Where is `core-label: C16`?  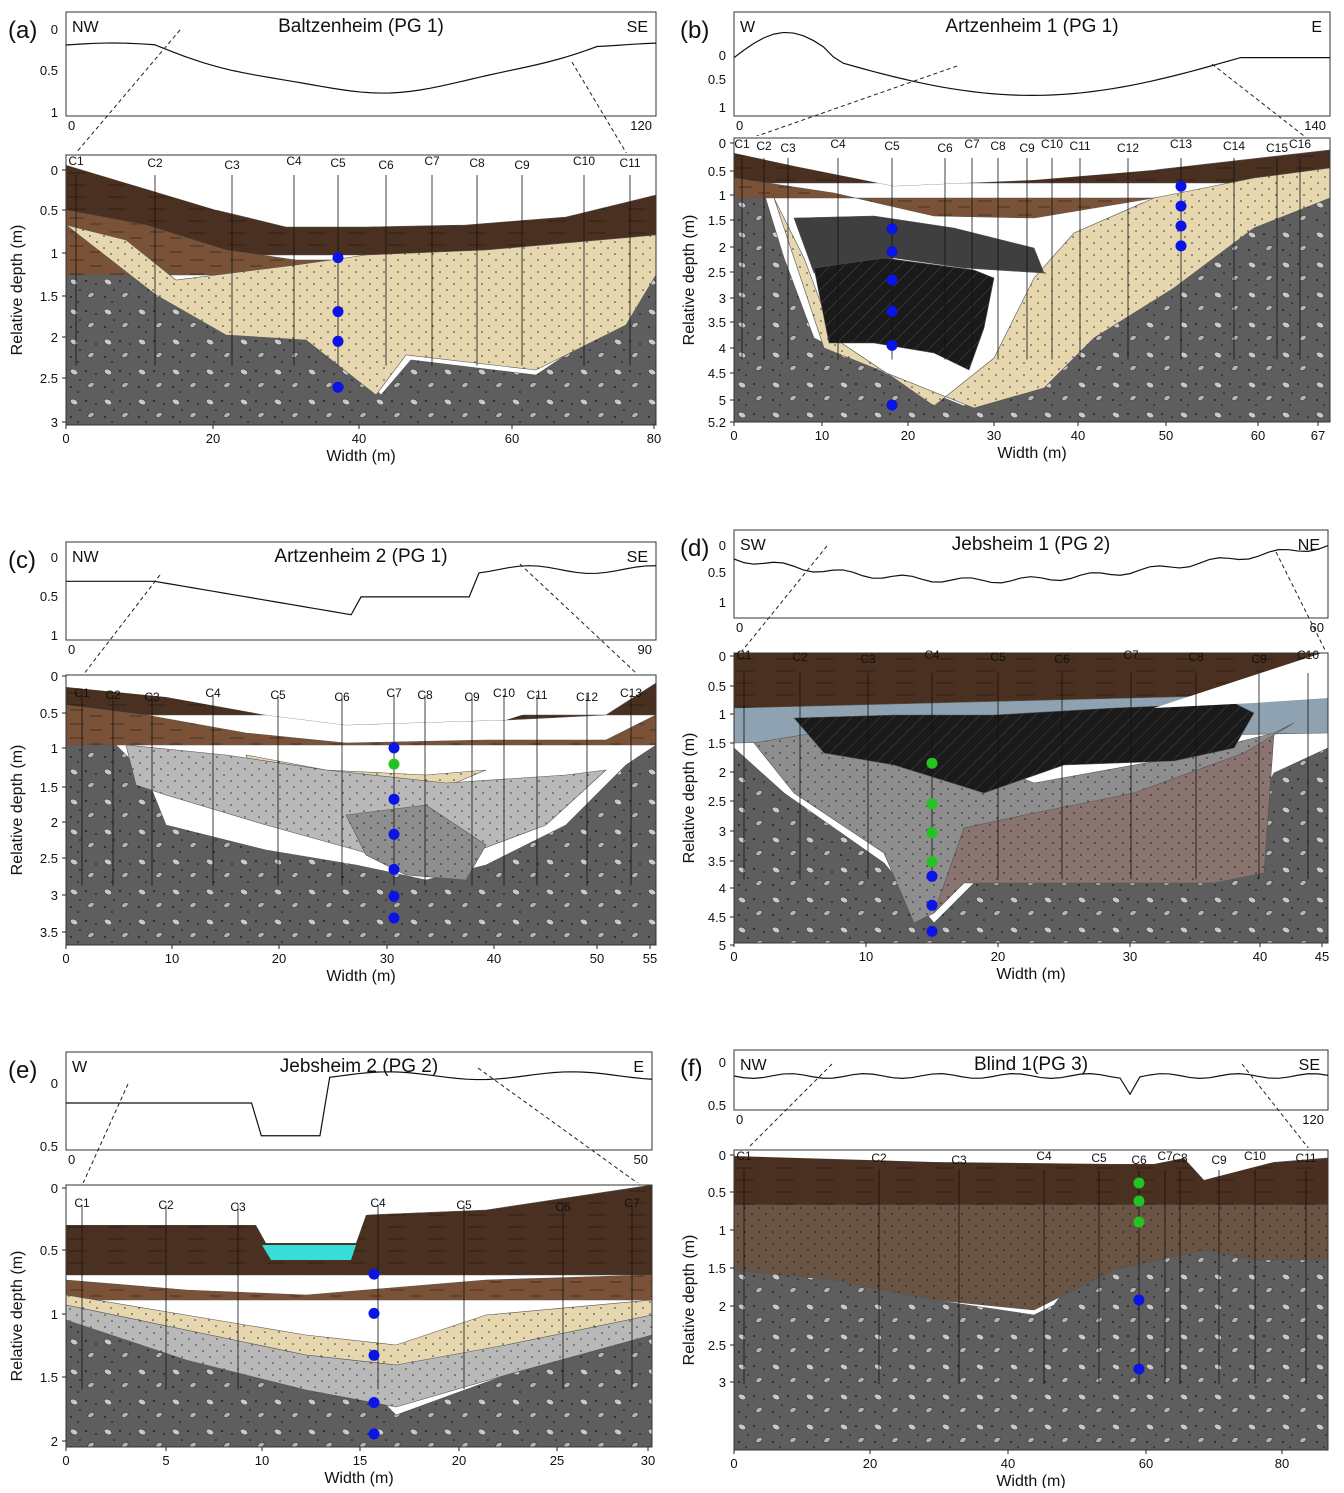 core-label: C16 is located at coordinates (1300, 144).